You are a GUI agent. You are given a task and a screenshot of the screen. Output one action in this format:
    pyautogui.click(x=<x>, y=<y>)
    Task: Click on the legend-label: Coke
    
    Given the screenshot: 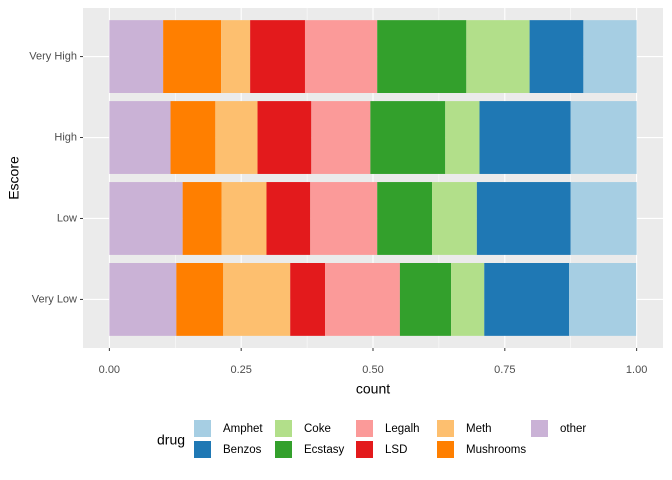 What is the action you would take?
    pyautogui.click(x=317, y=429)
    